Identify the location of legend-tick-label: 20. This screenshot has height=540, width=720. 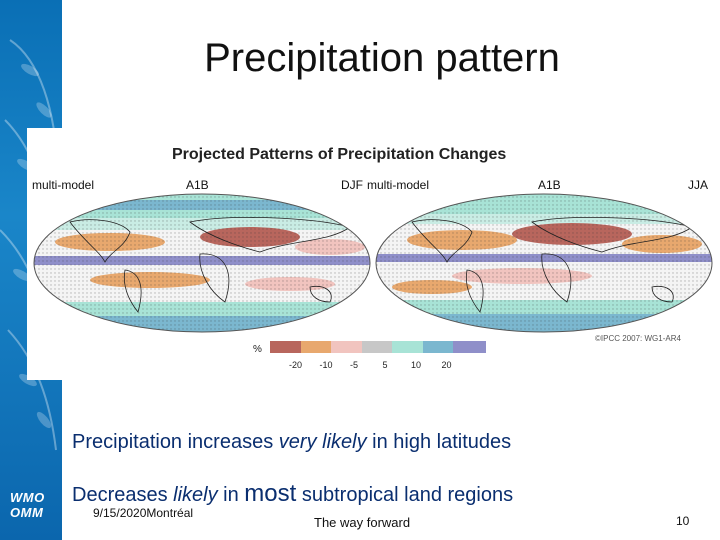
(446, 365).